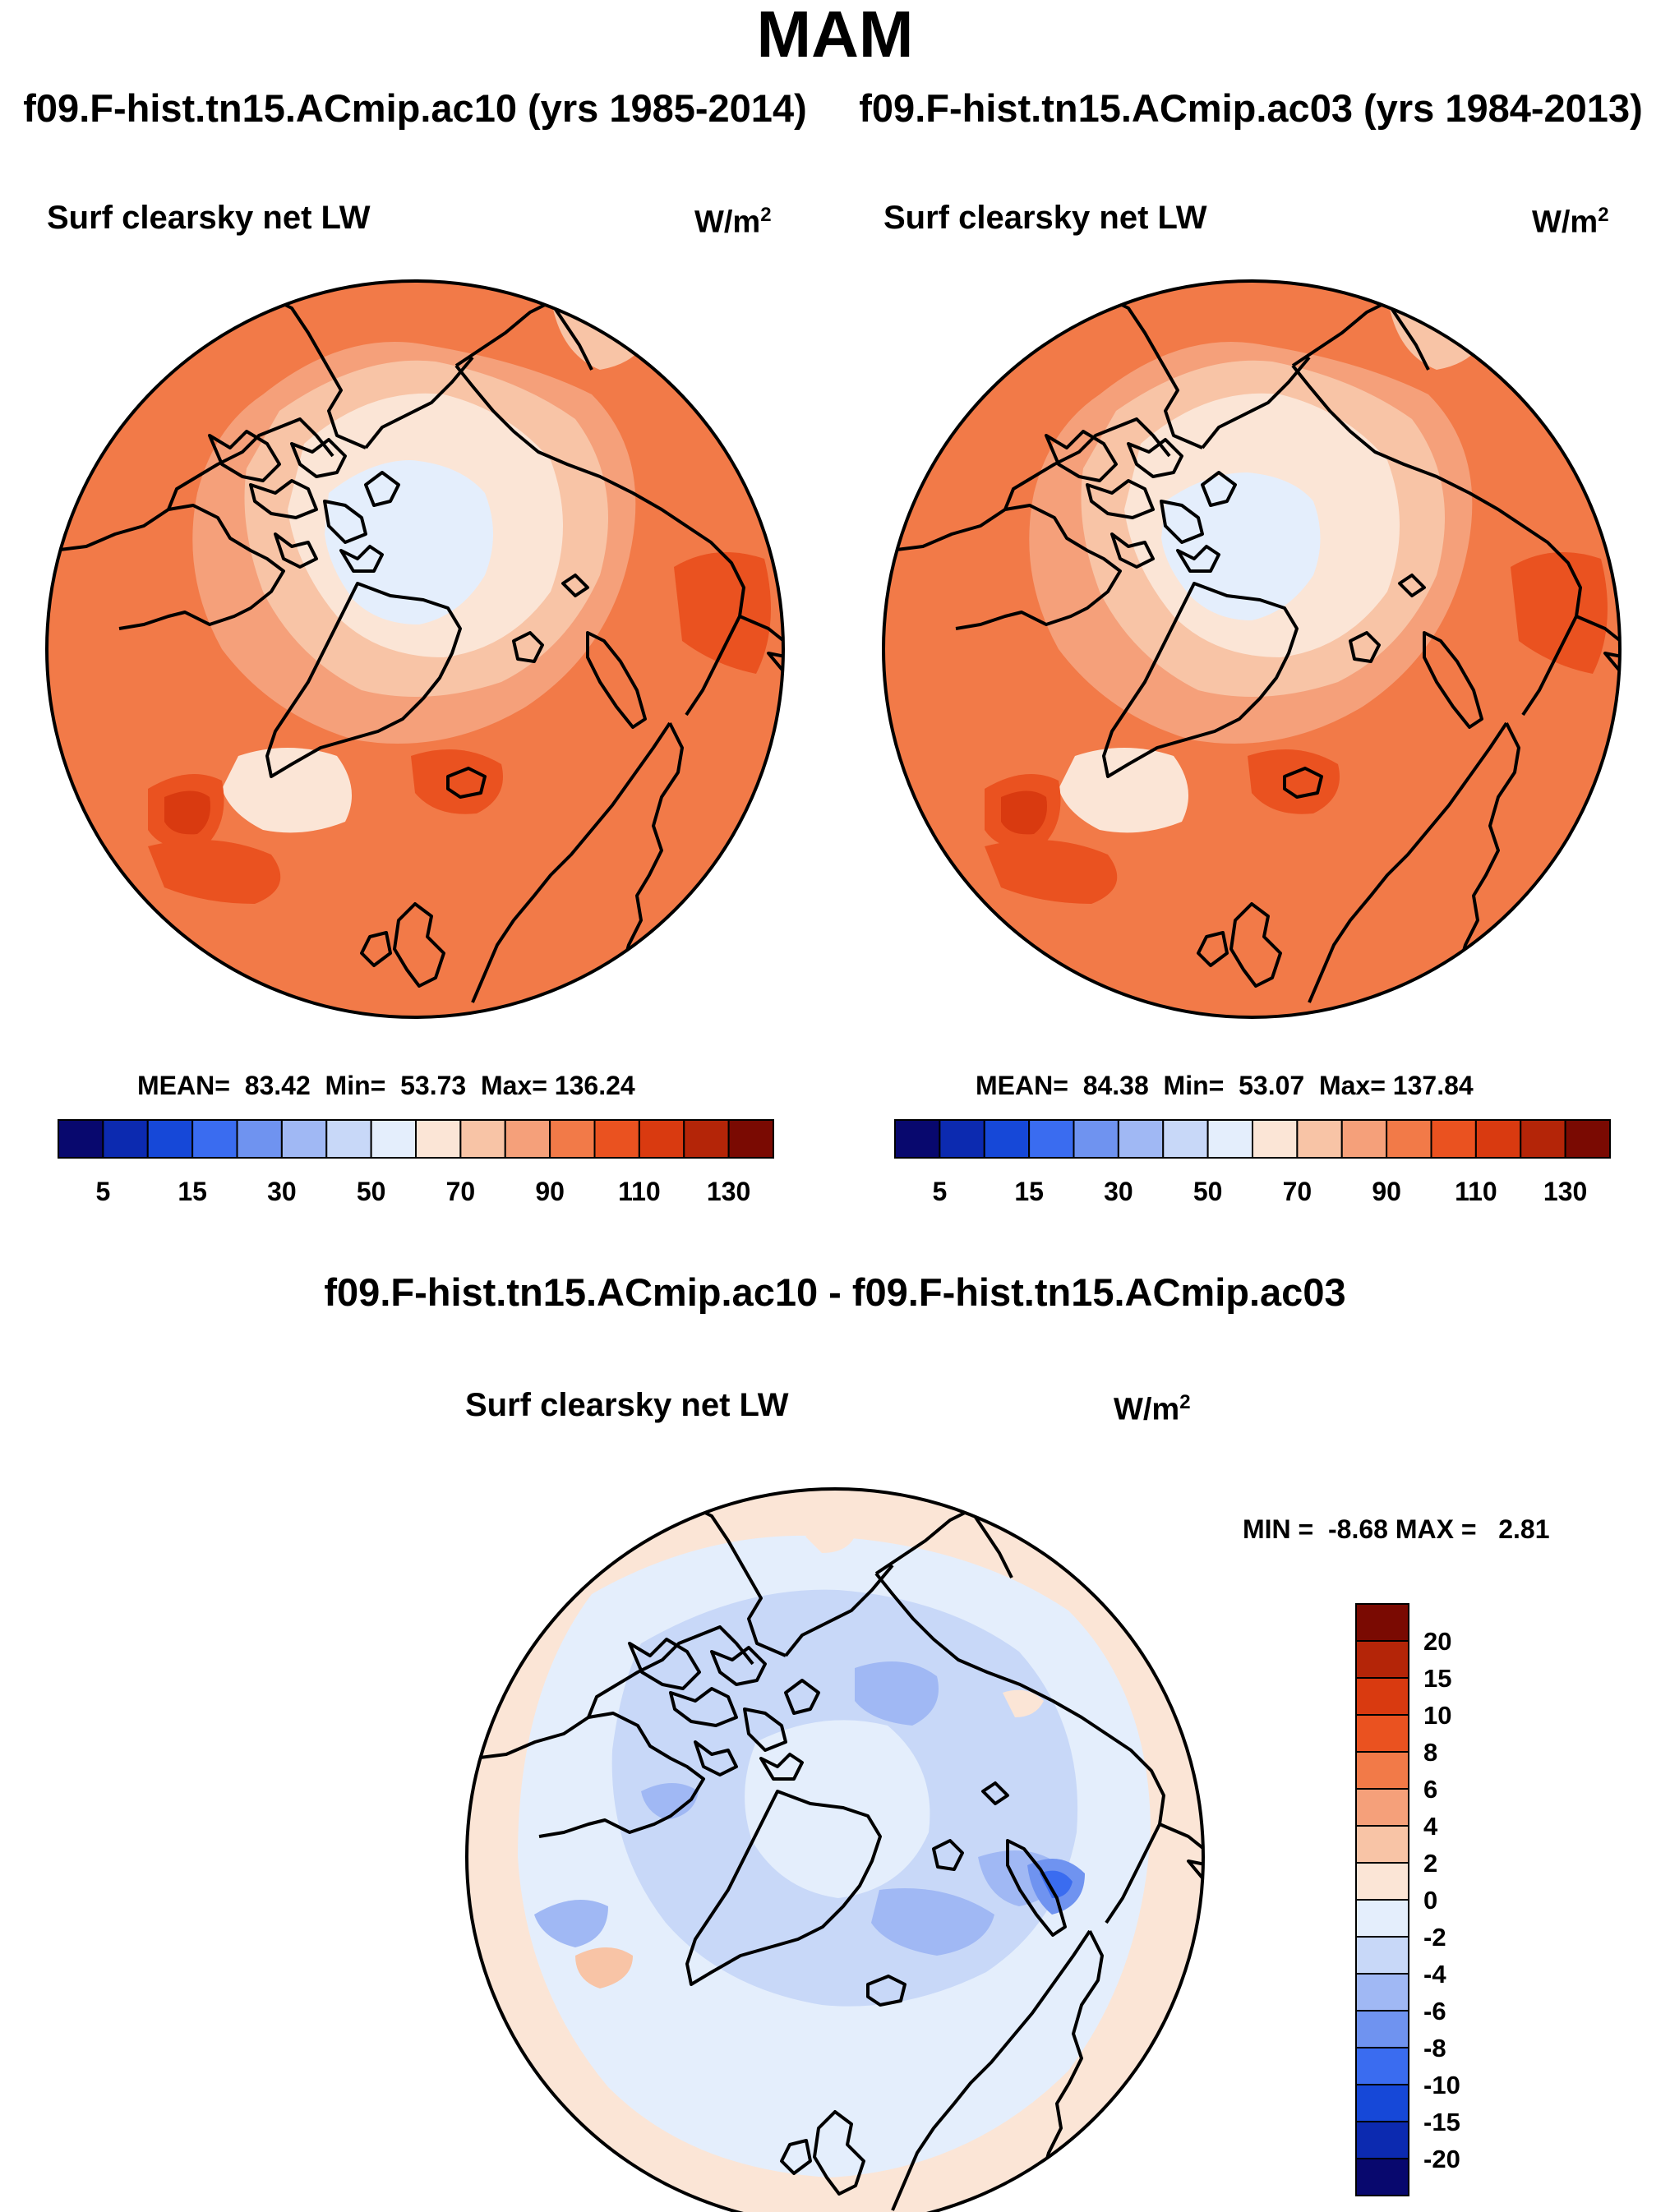  What do you see at coordinates (1430, 1863) in the screenshot?
I see `diff-colorbar-tick-label: 2` at bounding box center [1430, 1863].